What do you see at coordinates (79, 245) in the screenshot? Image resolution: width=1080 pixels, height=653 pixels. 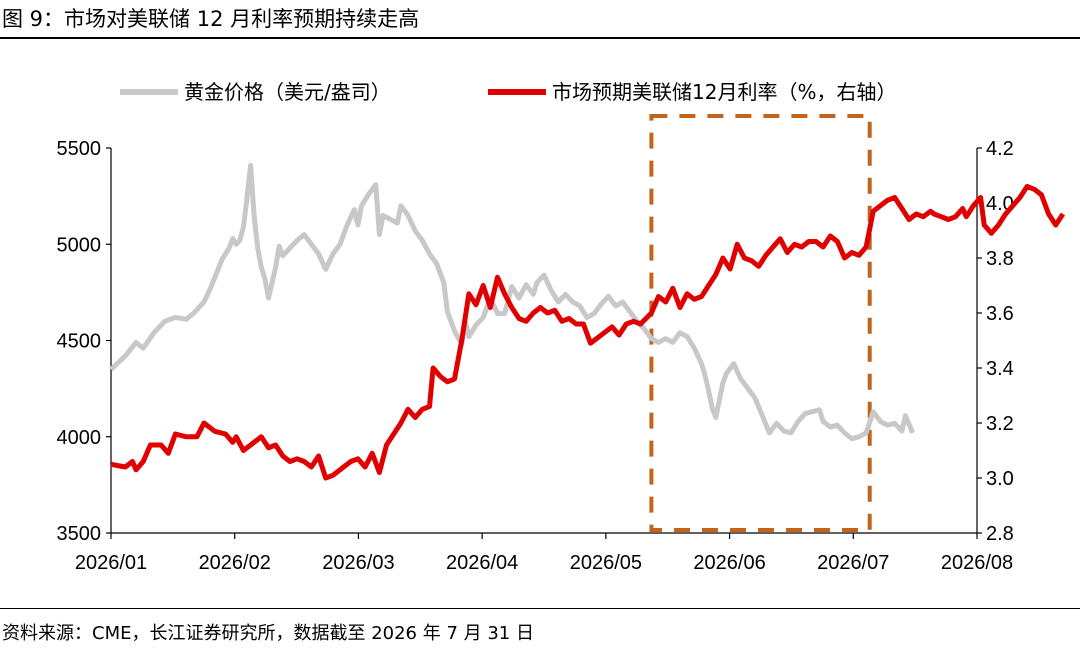 I see `y-left-tick-label: 5000` at bounding box center [79, 245].